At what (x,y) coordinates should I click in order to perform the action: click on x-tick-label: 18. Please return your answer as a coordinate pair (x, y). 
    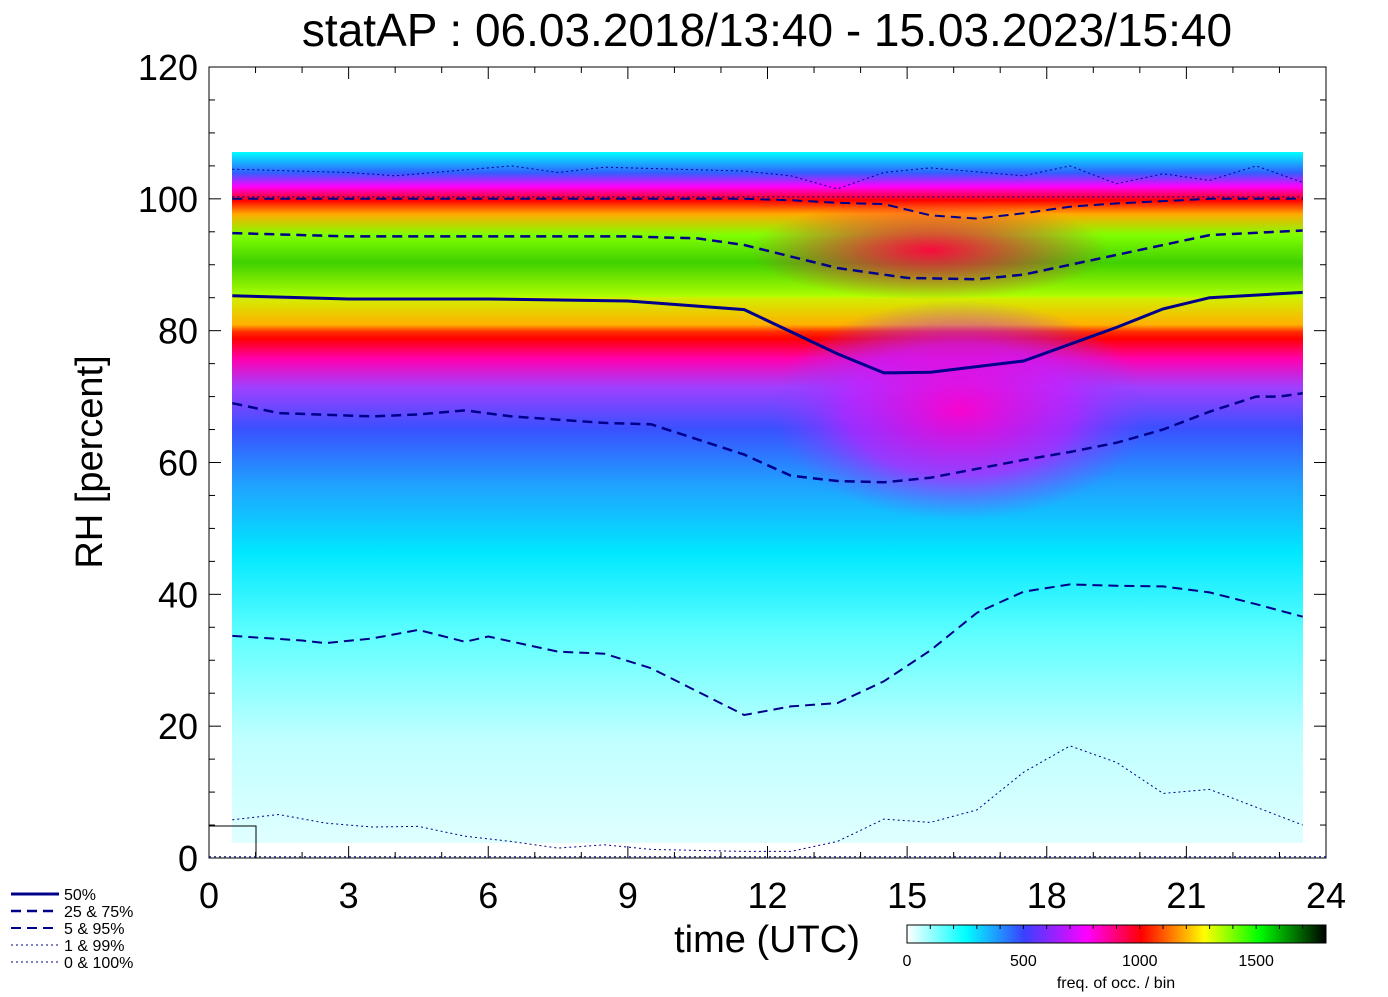
    Looking at the image, I should click on (1047, 895).